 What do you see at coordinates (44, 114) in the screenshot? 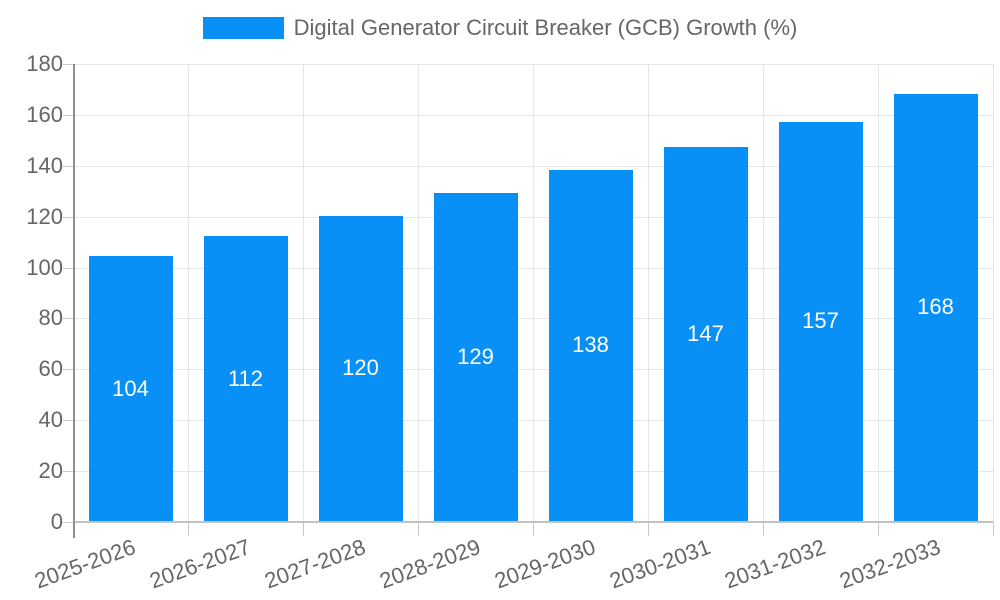
I see `y-tick-label: 160` at bounding box center [44, 114].